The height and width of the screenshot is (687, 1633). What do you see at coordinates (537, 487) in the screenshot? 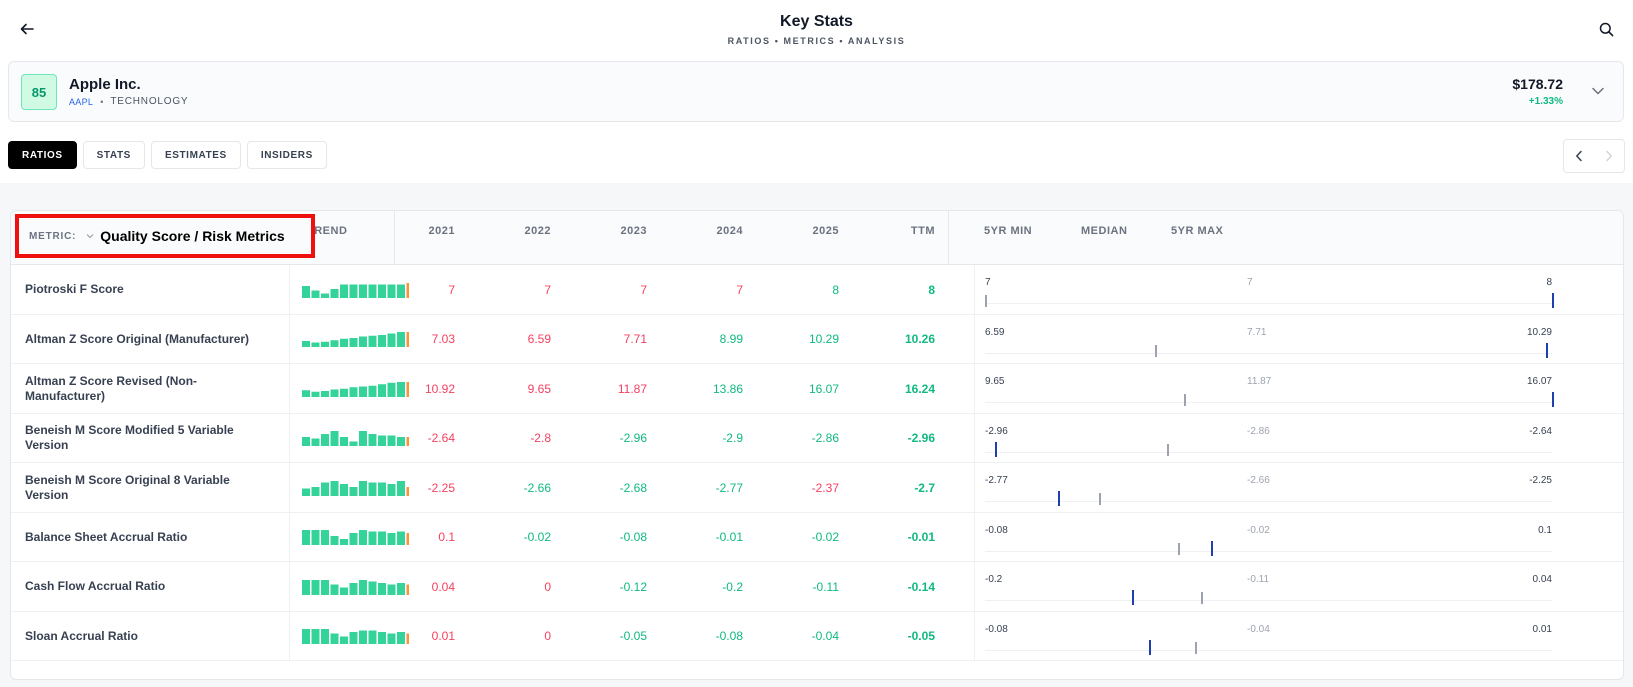
I see `year-value: -2.66` at bounding box center [537, 487].